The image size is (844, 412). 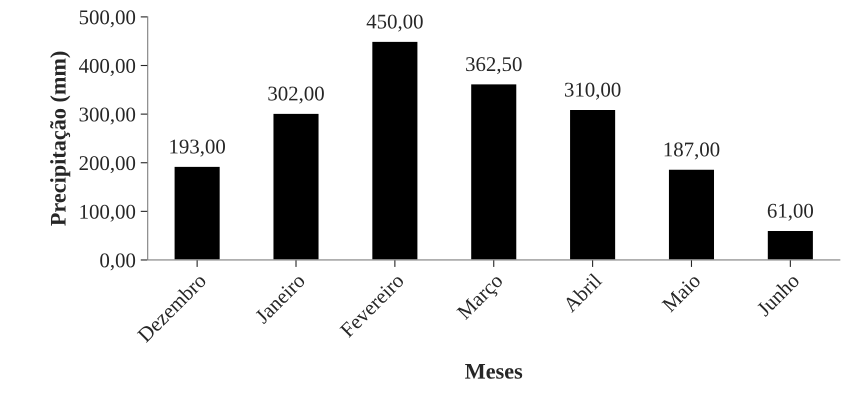 What do you see at coordinates (296, 95) in the screenshot?
I see `data-label: 302,00` at bounding box center [296, 95].